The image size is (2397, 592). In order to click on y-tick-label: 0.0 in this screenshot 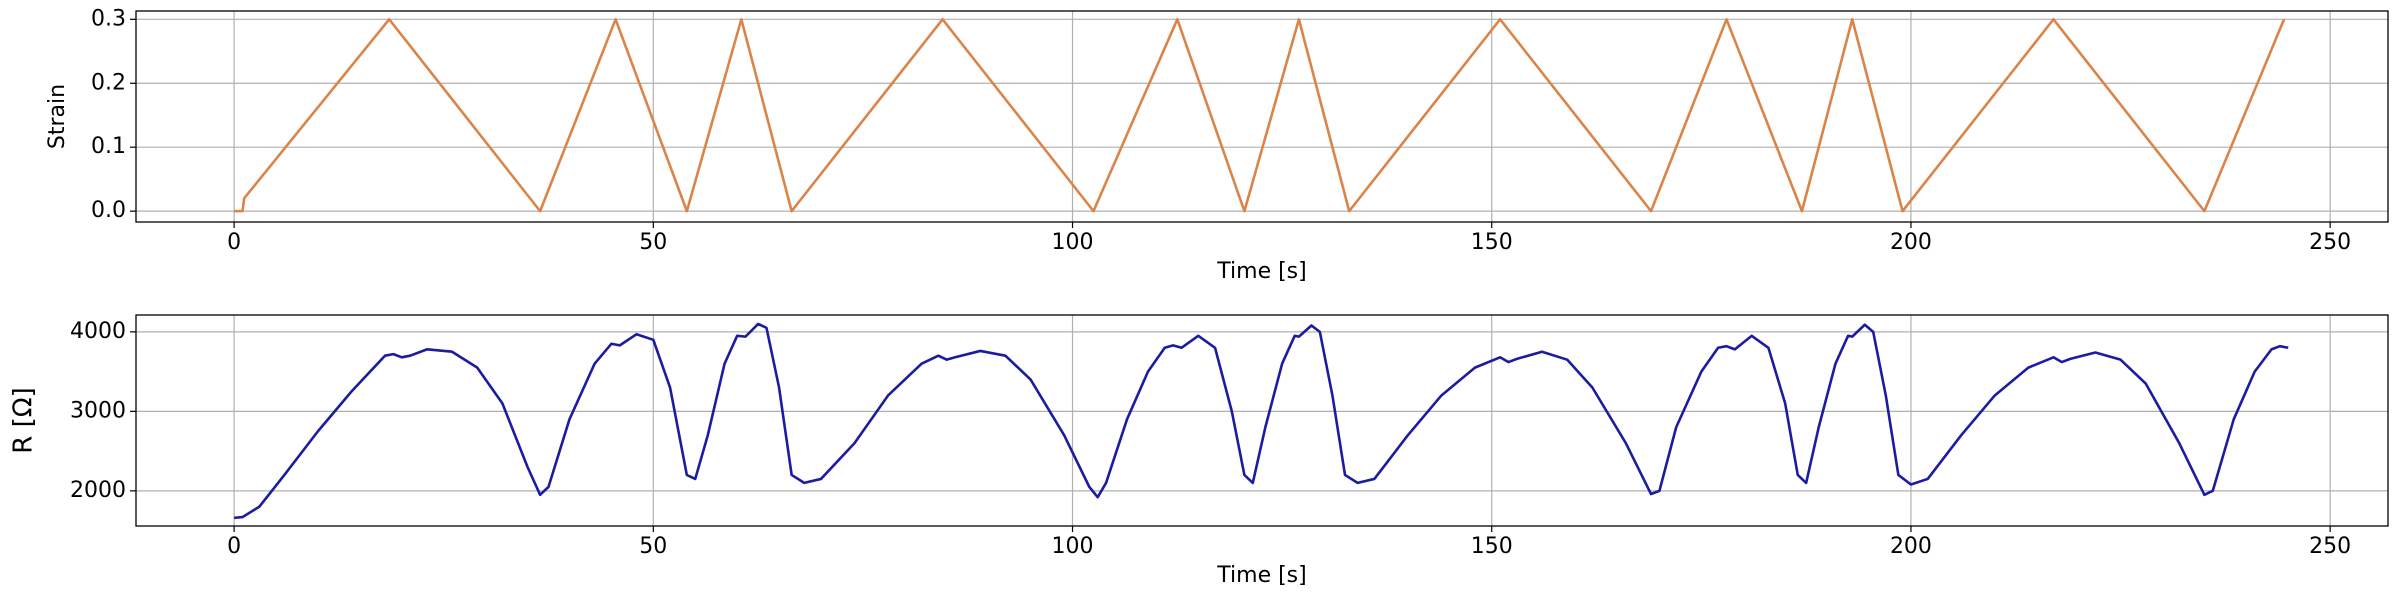, I will do `click(108, 210)`.